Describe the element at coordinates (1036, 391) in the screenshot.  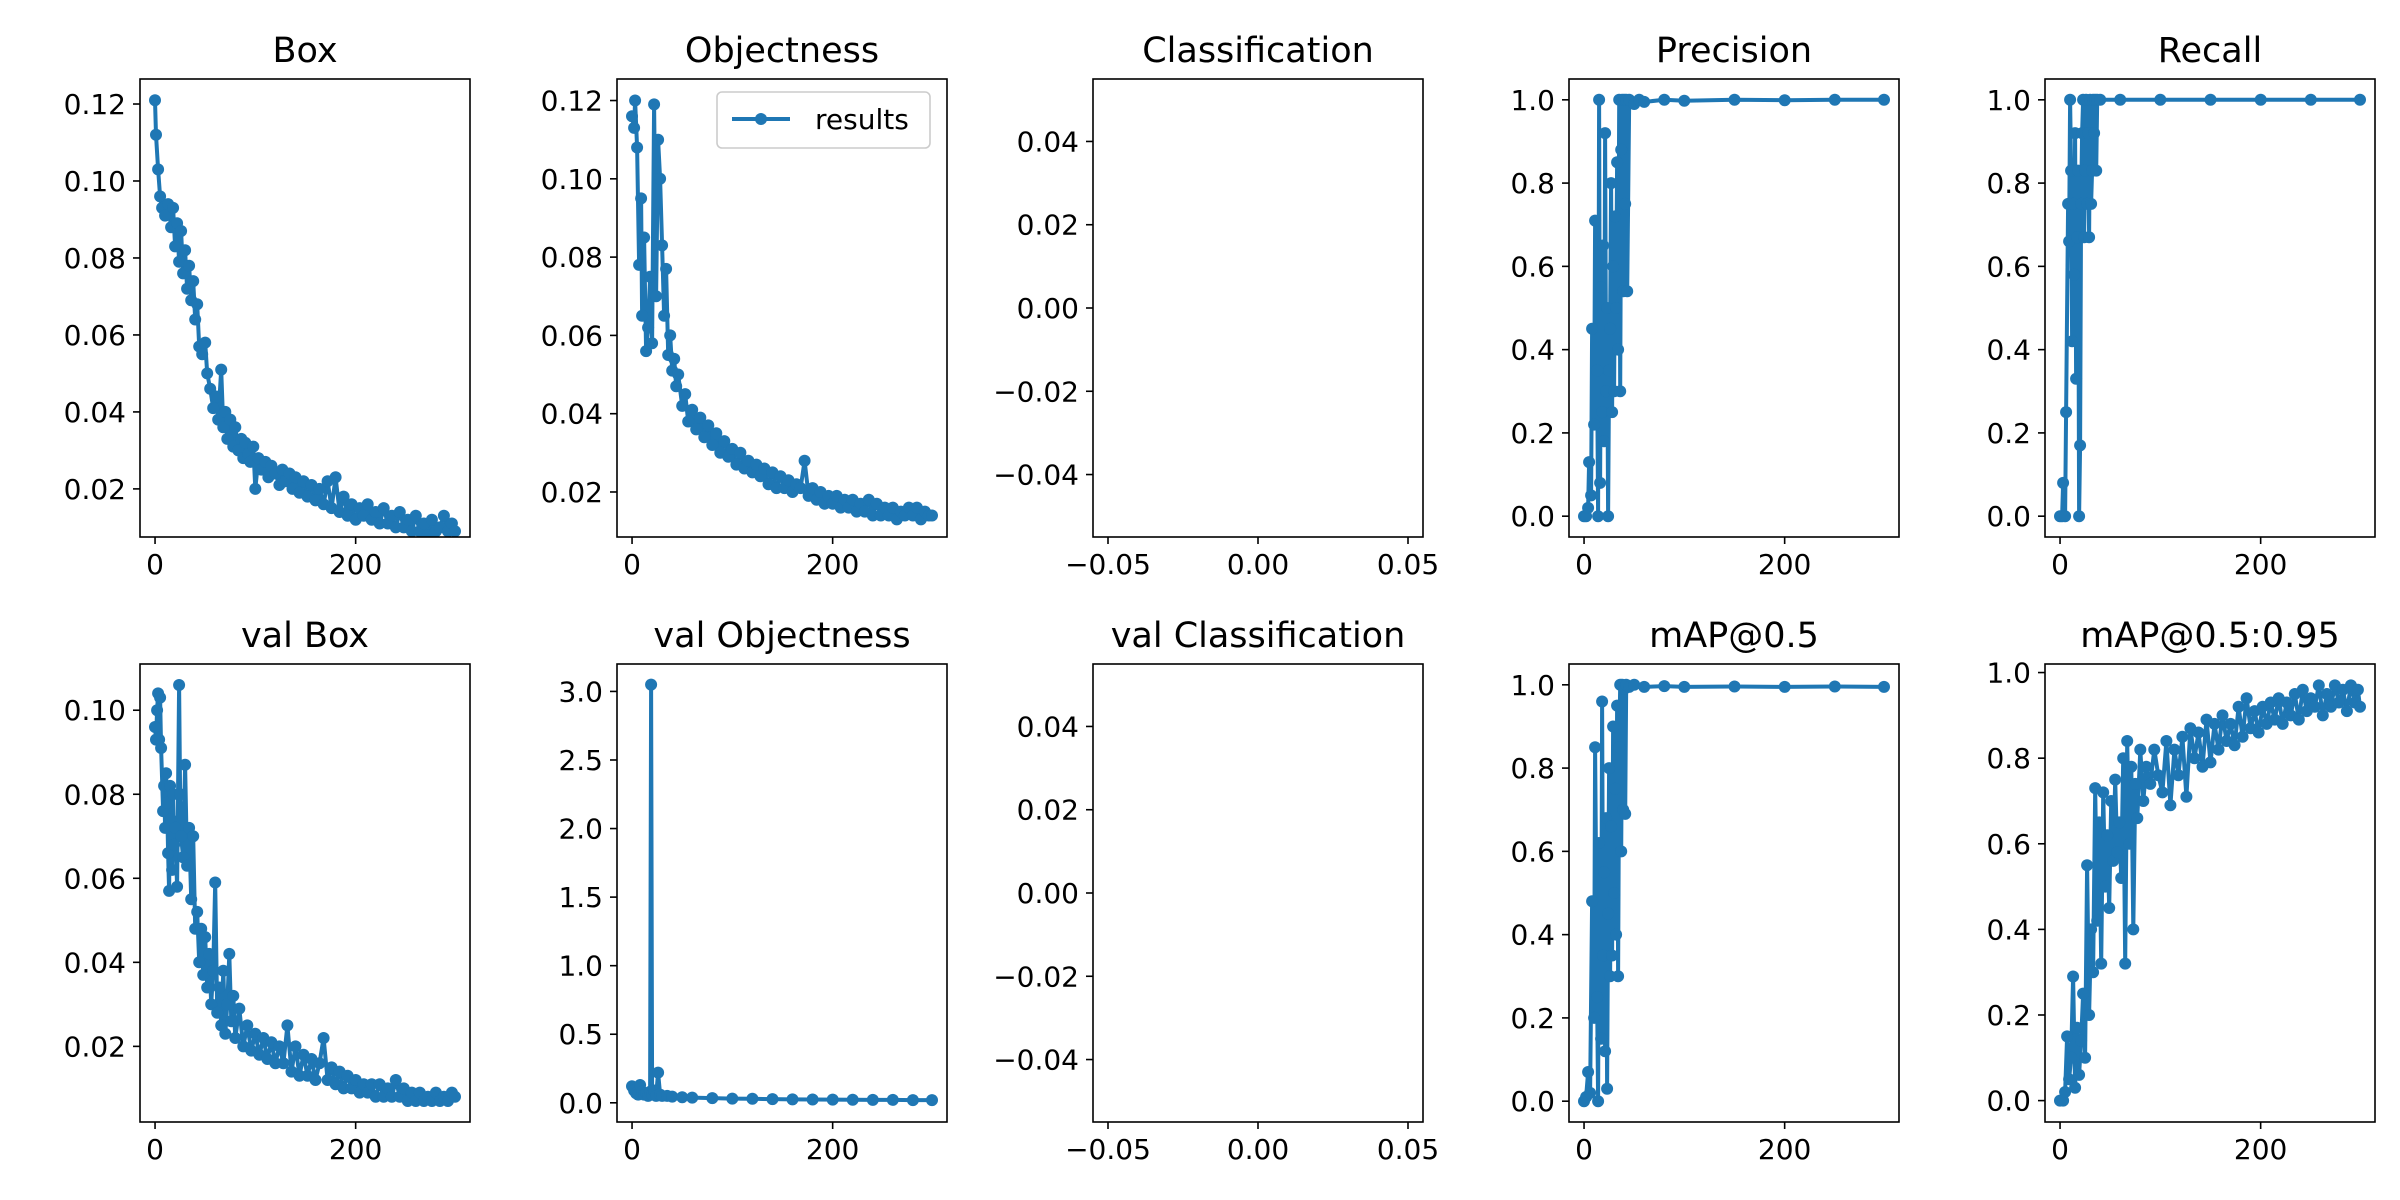
I see `y-tick-label: −0.02` at that location.